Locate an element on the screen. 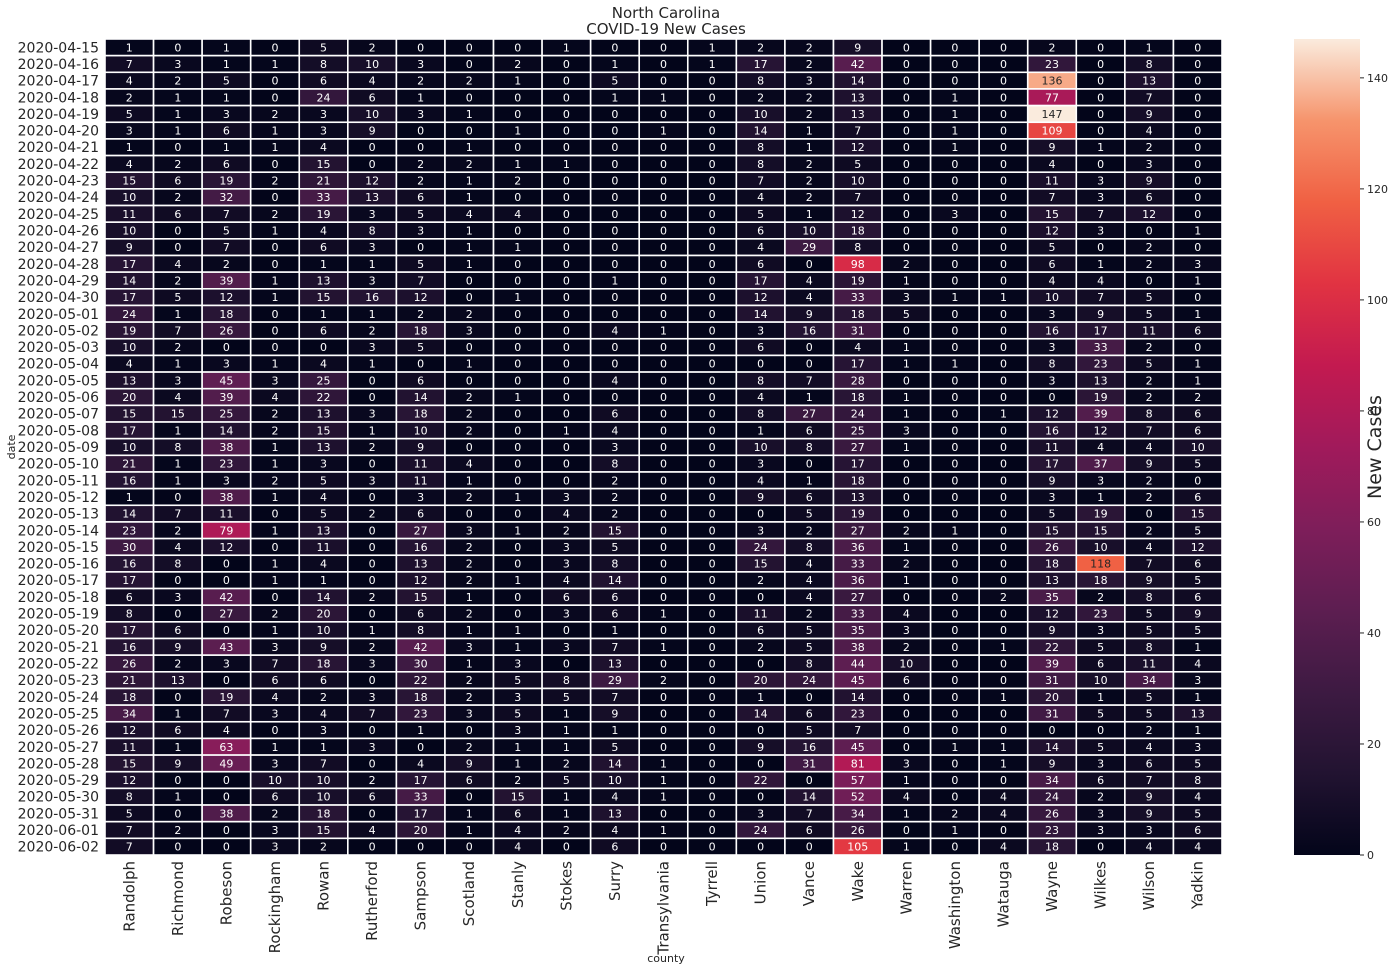  colorbar-tick-label: 120 is located at coordinates (1377, 189).